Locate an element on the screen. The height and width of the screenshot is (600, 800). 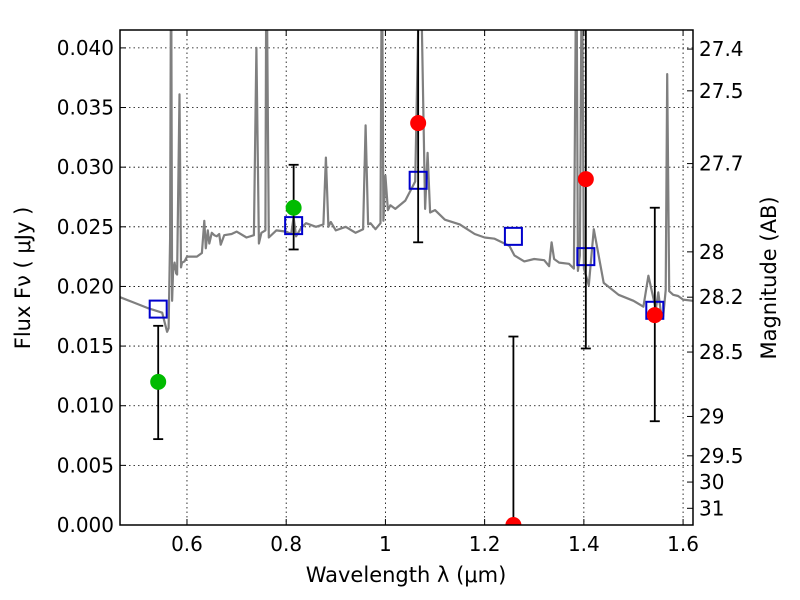
right-tick-label: 30 is located at coordinates (711, 482).